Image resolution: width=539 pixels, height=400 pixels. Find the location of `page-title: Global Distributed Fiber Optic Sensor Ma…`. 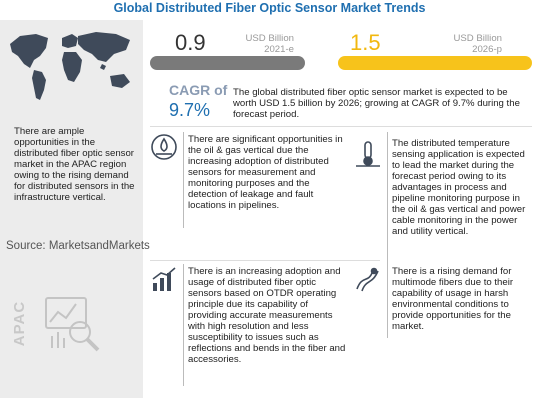

page-title: Global Distributed Fiber Optic Sensor Ma… is located at coordinates (269, 8).